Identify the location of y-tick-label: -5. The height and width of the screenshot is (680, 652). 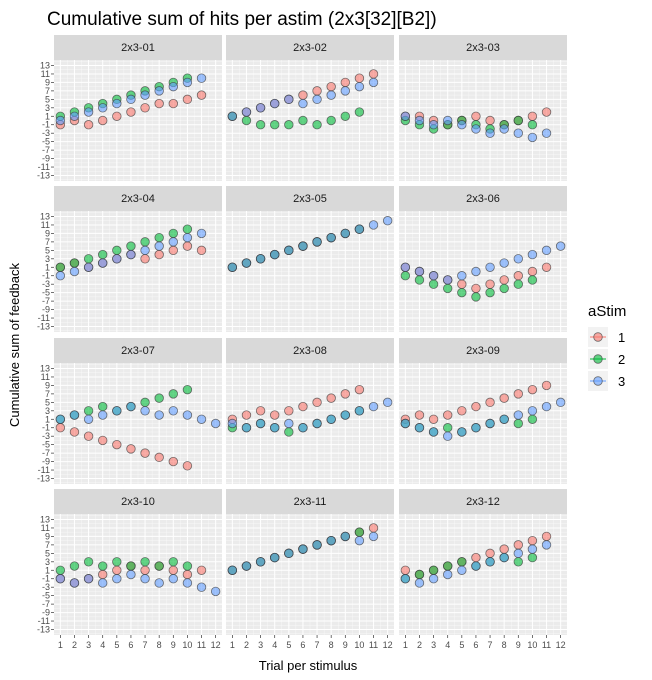
(46, 142).